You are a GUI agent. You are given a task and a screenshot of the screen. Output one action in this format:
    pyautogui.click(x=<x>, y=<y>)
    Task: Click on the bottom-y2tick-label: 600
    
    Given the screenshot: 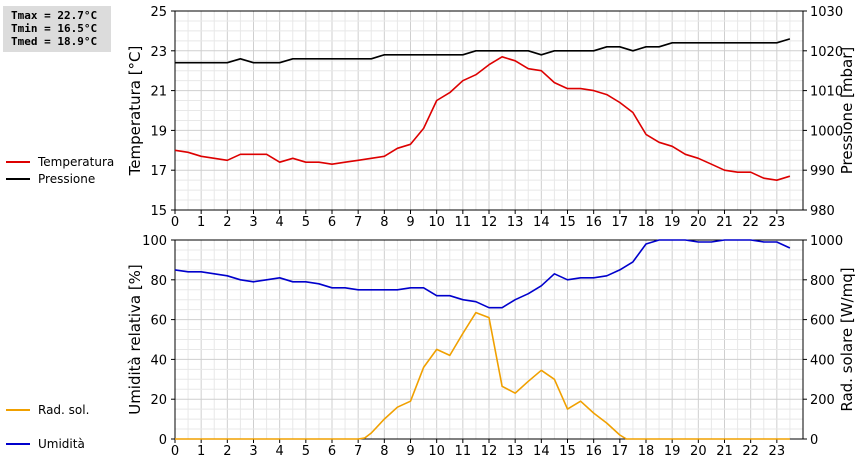 What is the action you would take?
    pyautogui.click(x=822, y=321)
    